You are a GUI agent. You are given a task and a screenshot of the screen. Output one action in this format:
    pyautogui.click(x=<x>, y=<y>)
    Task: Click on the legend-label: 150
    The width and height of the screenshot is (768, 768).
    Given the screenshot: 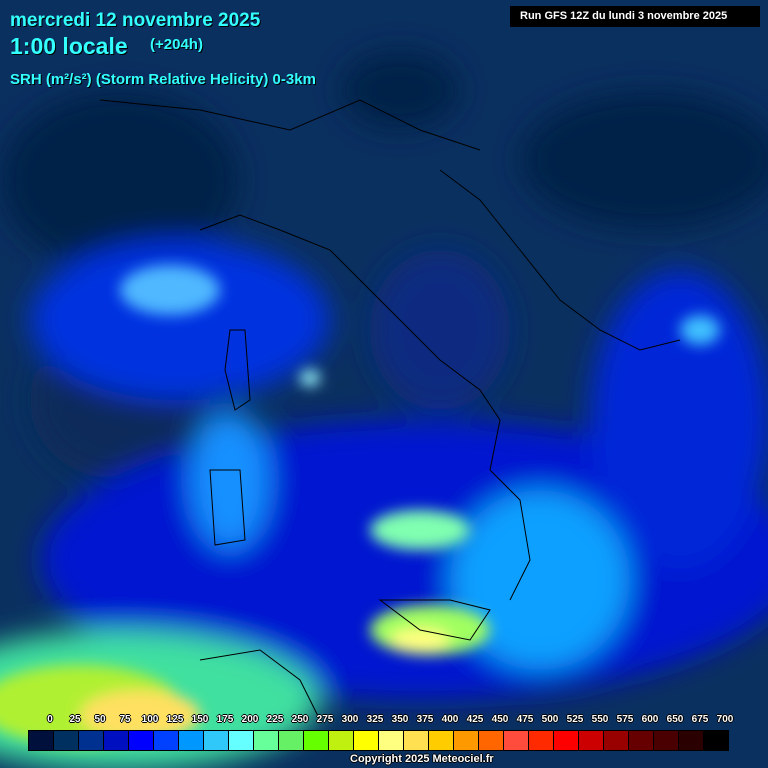 What is the action you would take?
    pyautogui.click(x=200, y=719)
    